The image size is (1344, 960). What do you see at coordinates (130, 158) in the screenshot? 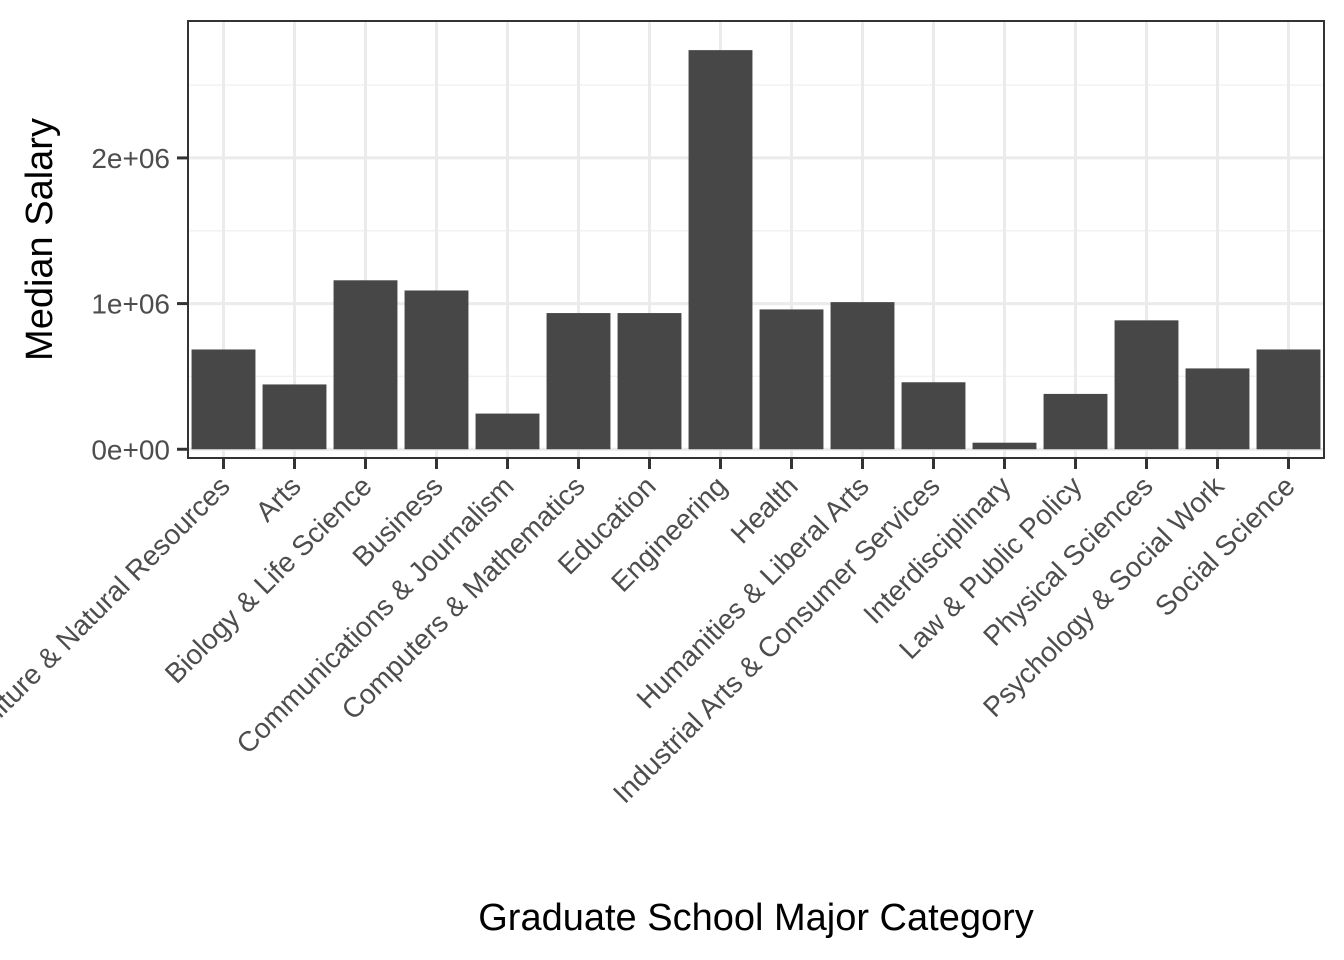
I see `y-tick-label: 2e+06` at bounding box center [130, 158].